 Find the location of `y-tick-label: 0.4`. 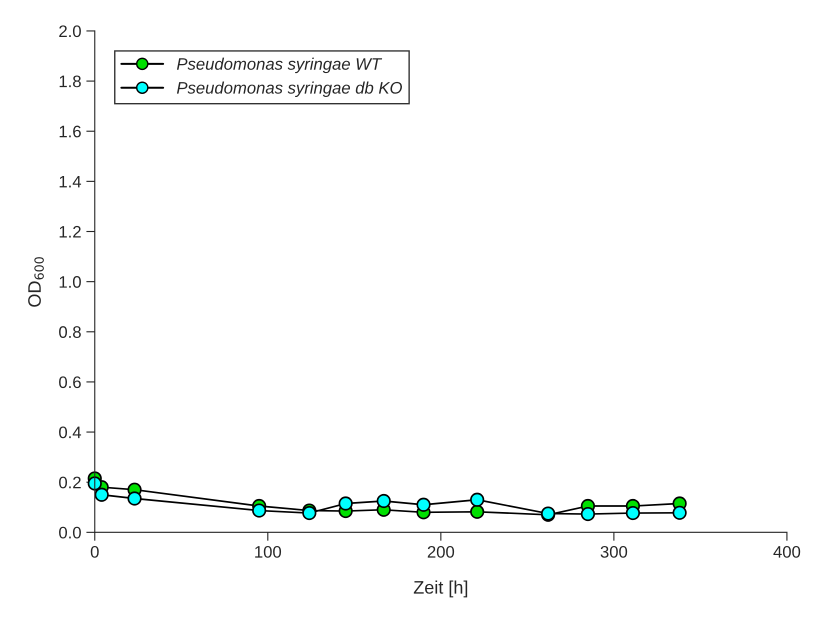

y-tick-label: 0.4 is located at coordinates (70, 432).